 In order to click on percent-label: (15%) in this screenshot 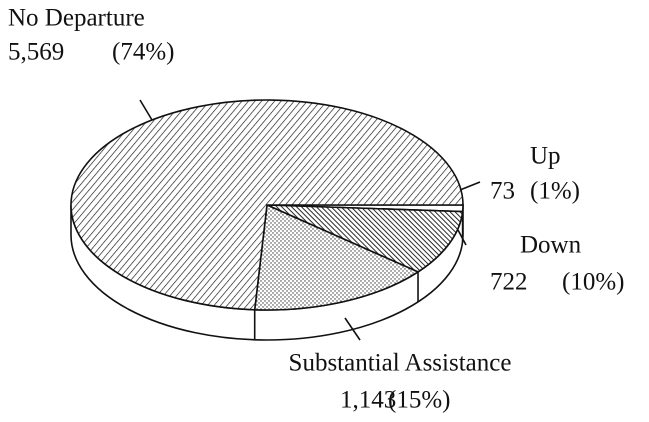, I will do `click(419, 400)`.